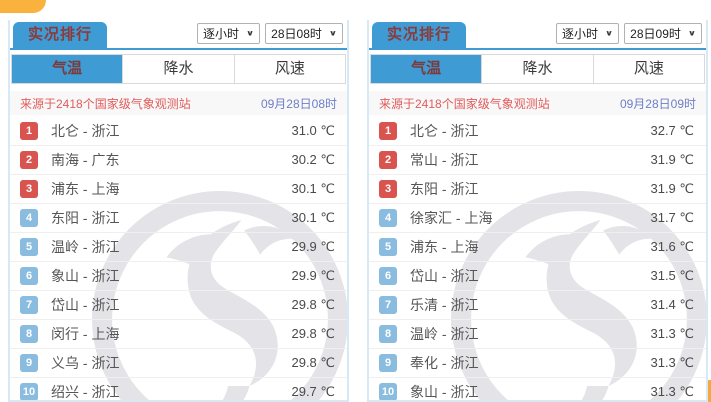 The image size is (711, 402). What do you see at coordinates (313, 188) in the screenshot?
I see `temperature-value: 30.1 ℃` at bounding box center [313, 188].